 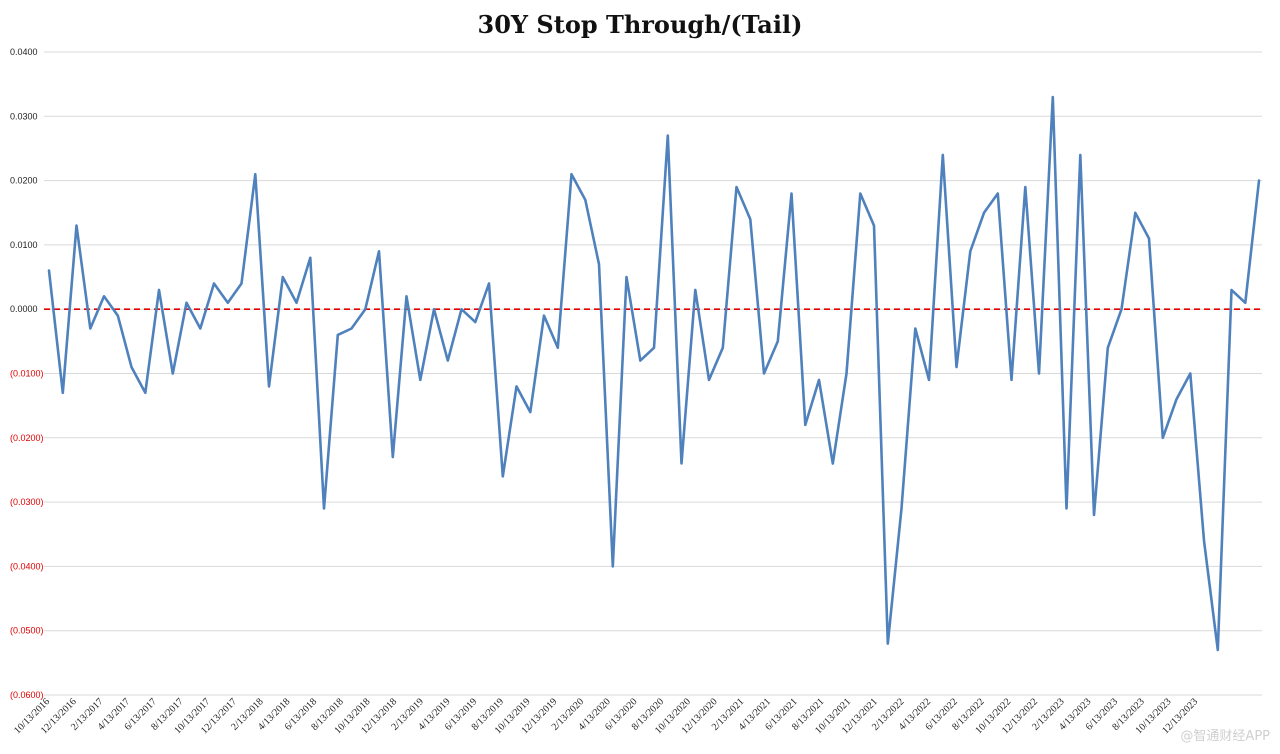 What do you see at coordinates (24, 181) in the screenshot?
I see `y-tick-label: 0.0200` at bounding box center [24, 181].